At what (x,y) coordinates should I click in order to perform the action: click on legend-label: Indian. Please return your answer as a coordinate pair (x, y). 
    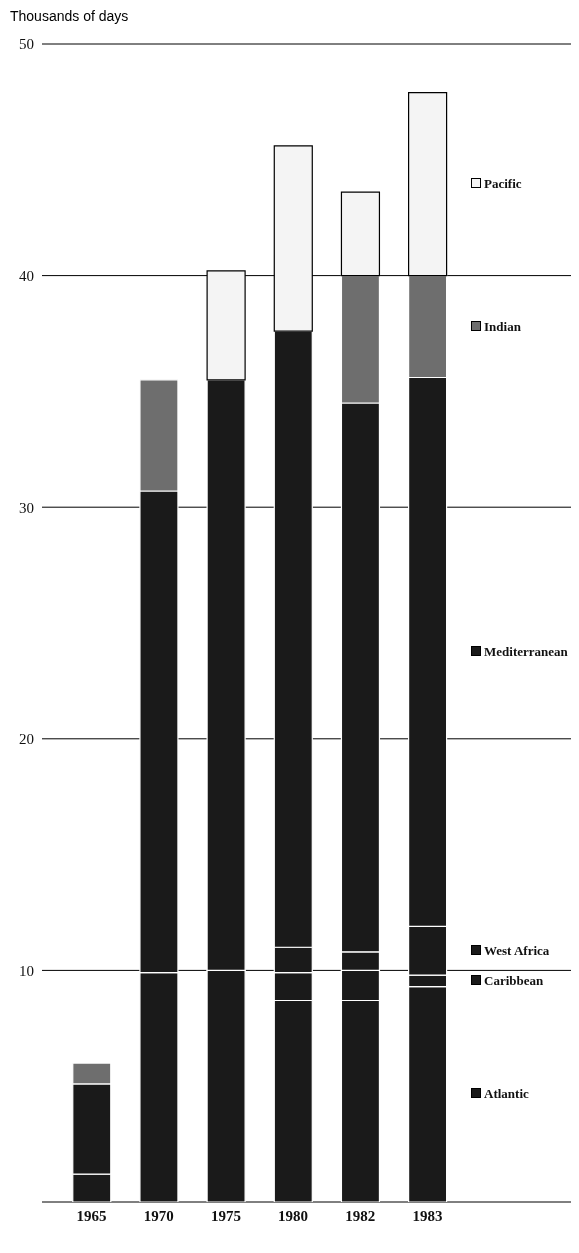
    Looking at the image, I should click on (502, 326).